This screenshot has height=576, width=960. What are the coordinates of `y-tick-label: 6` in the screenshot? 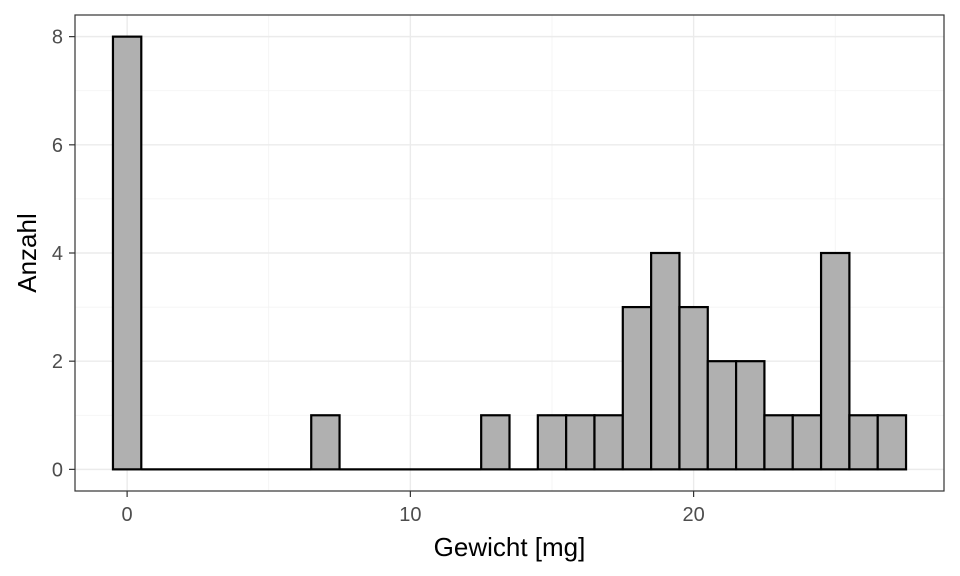 It's located at (57, 146).